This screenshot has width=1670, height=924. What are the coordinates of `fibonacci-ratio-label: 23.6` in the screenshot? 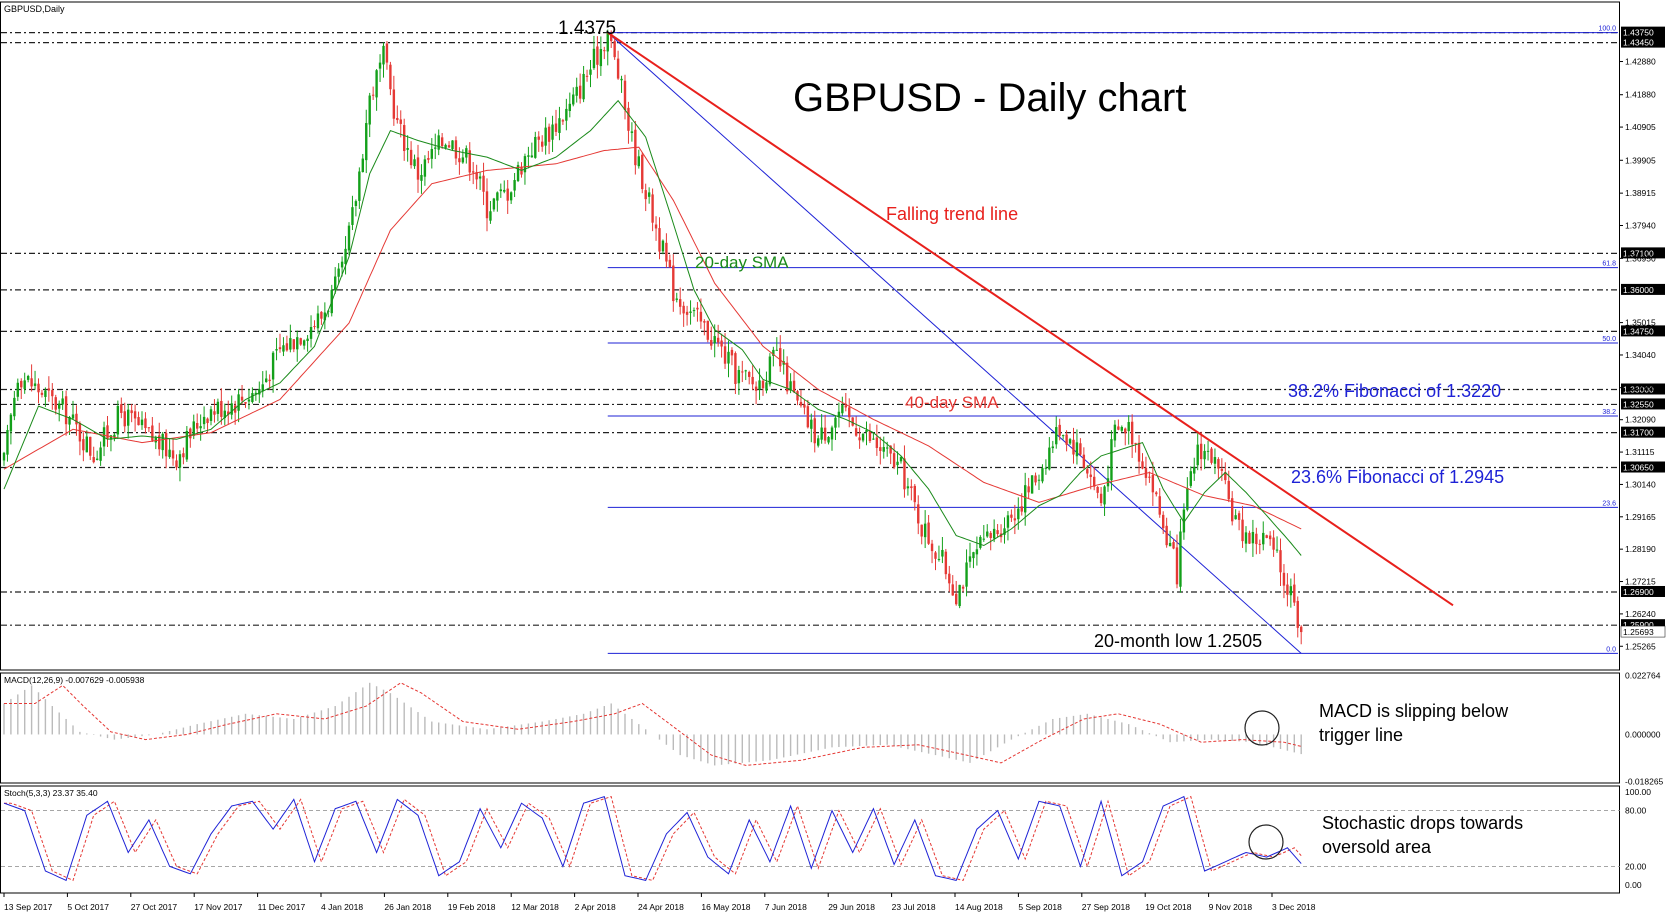 It's located at (1609, 503).